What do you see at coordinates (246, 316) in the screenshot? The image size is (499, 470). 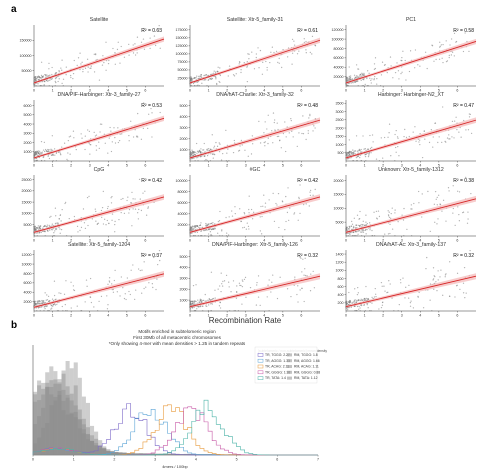 I see `x-tick-label: 3` at bounding box center [246, 316].